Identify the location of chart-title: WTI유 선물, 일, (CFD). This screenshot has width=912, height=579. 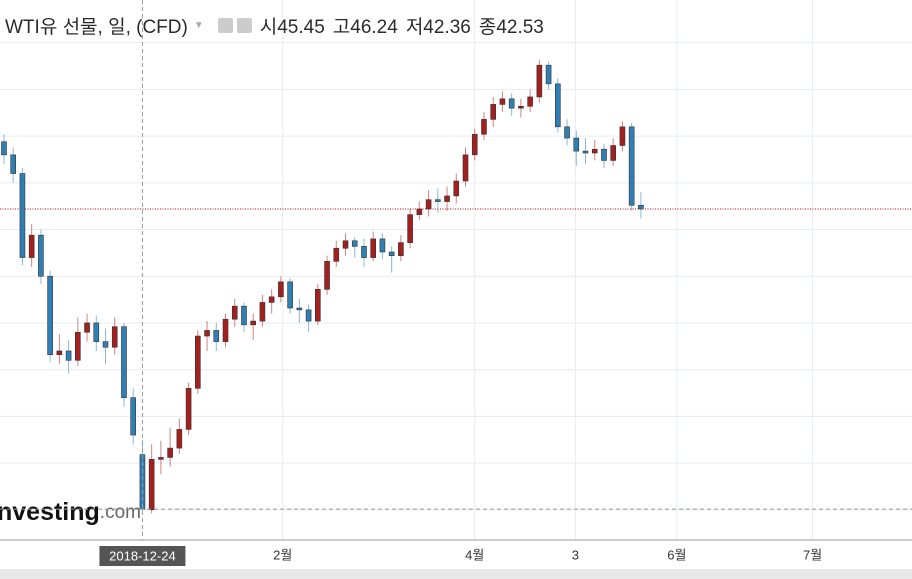
(96, 27).